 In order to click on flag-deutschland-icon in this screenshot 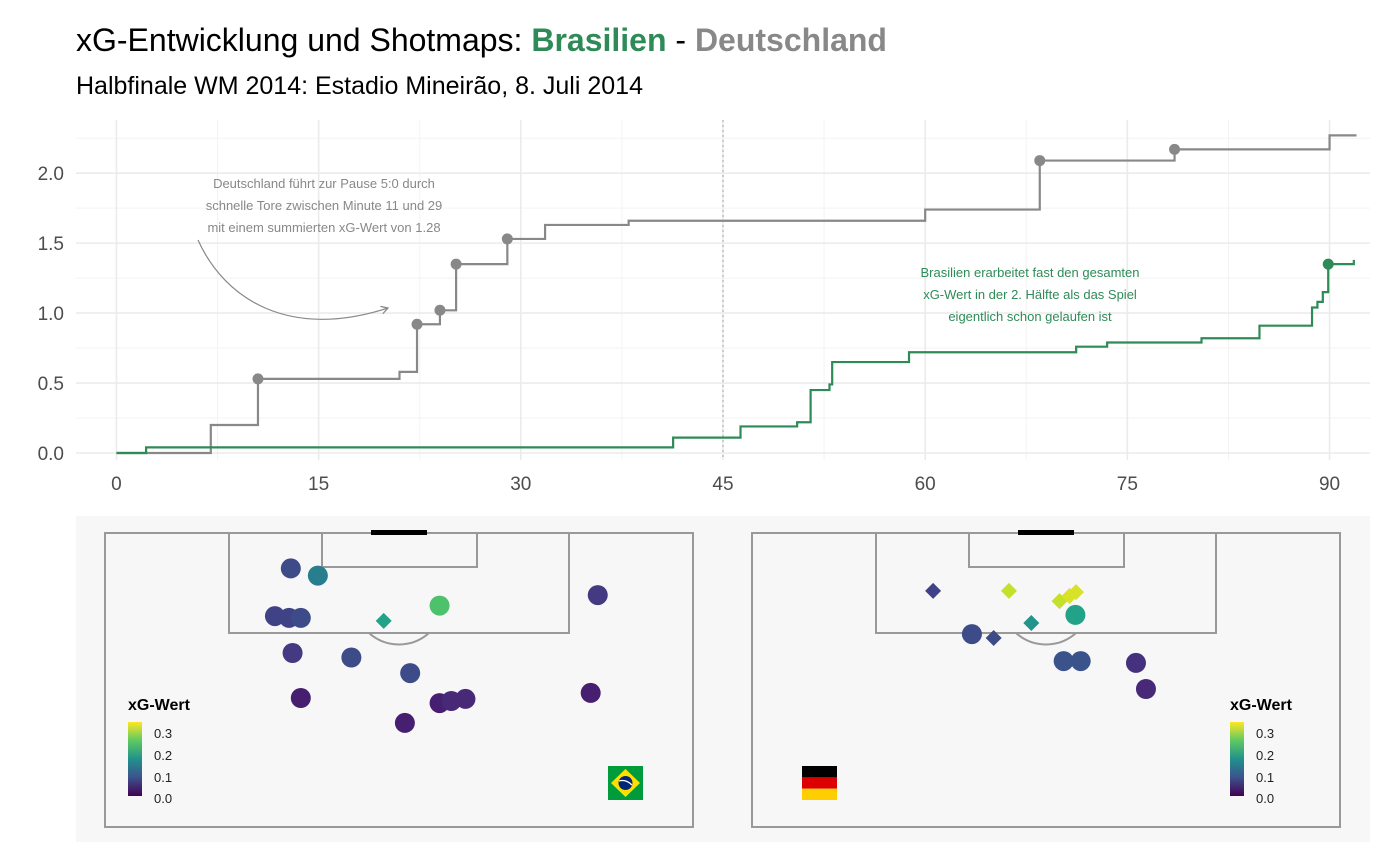, I will do `click(819, 783)`.